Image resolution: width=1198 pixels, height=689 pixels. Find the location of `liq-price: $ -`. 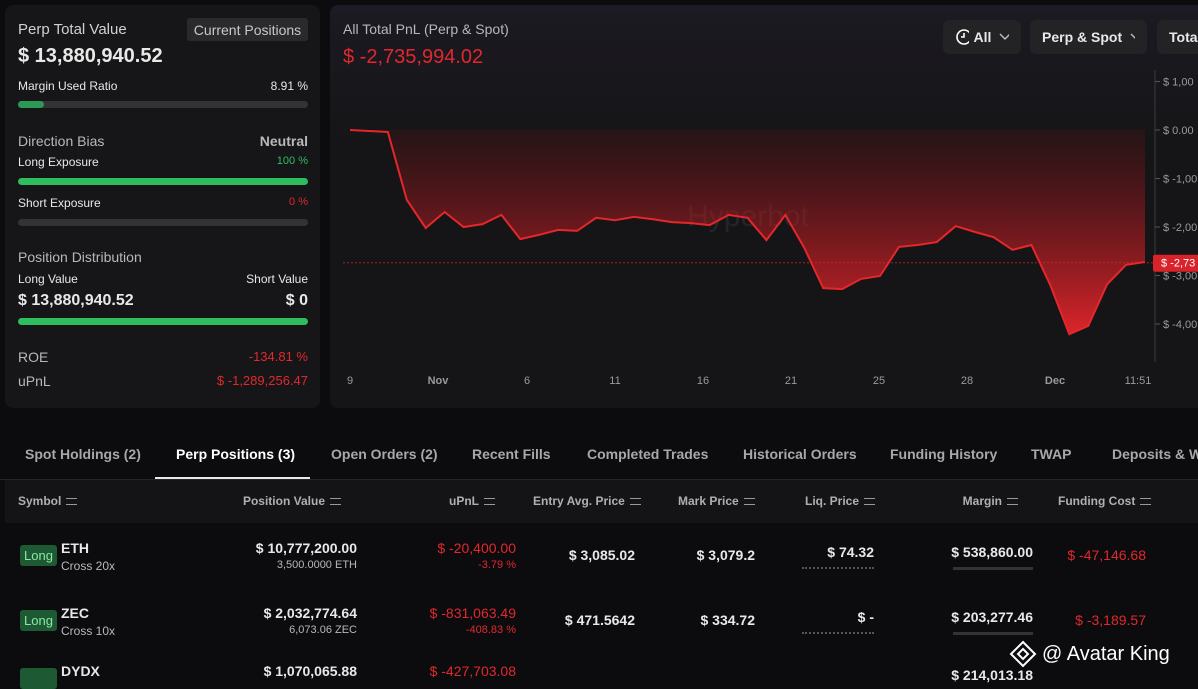

liq-price: $ - is located at coordinates (865, 617).